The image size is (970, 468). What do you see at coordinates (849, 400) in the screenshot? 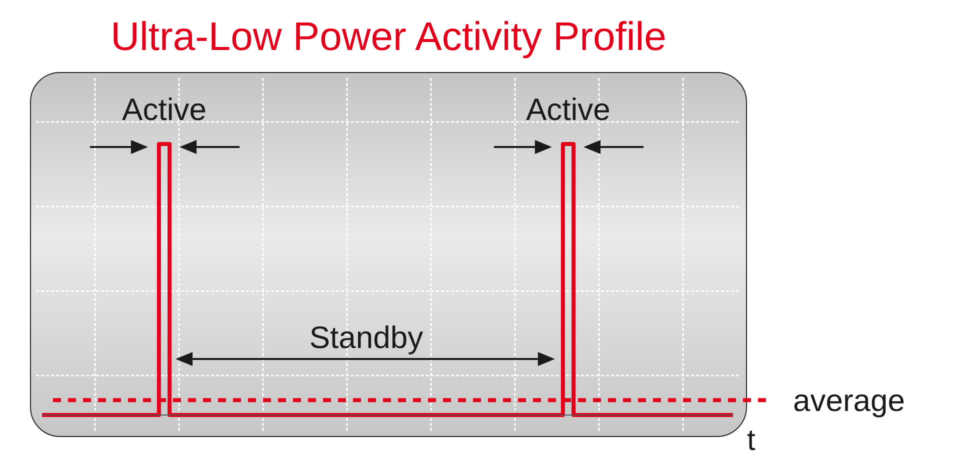
I see `ref-line-label: average` at bounding box center [849, 400].